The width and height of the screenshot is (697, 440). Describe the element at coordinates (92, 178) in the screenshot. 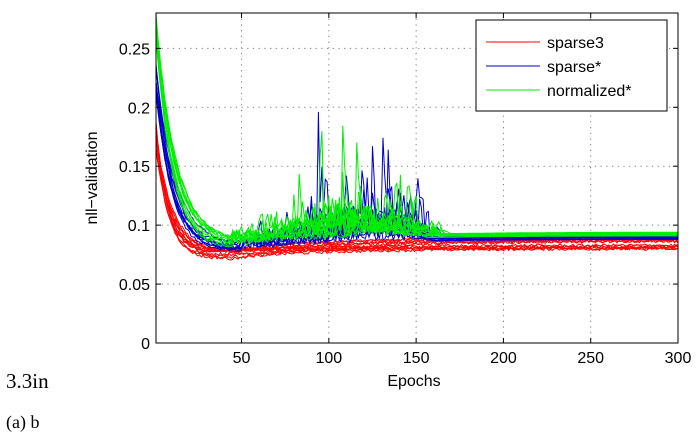

I see `y-axis-label: nll−validation` at that location.